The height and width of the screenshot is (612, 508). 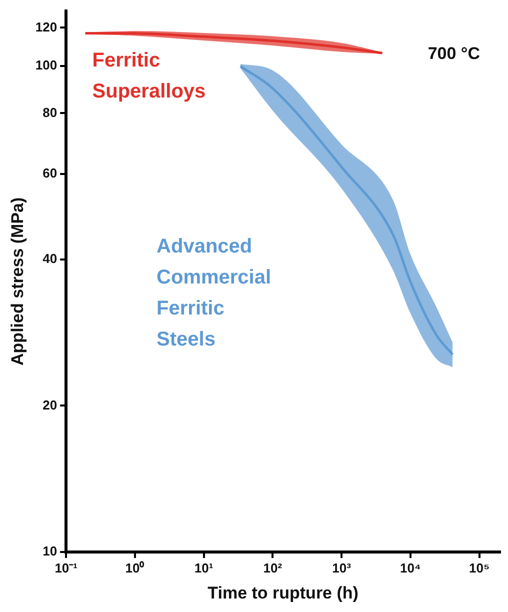 What do you see at coordinates (149, 76) in the screenshot?
I see `series-label: Ferritic Superalloys` at bounding box center [149, 76].